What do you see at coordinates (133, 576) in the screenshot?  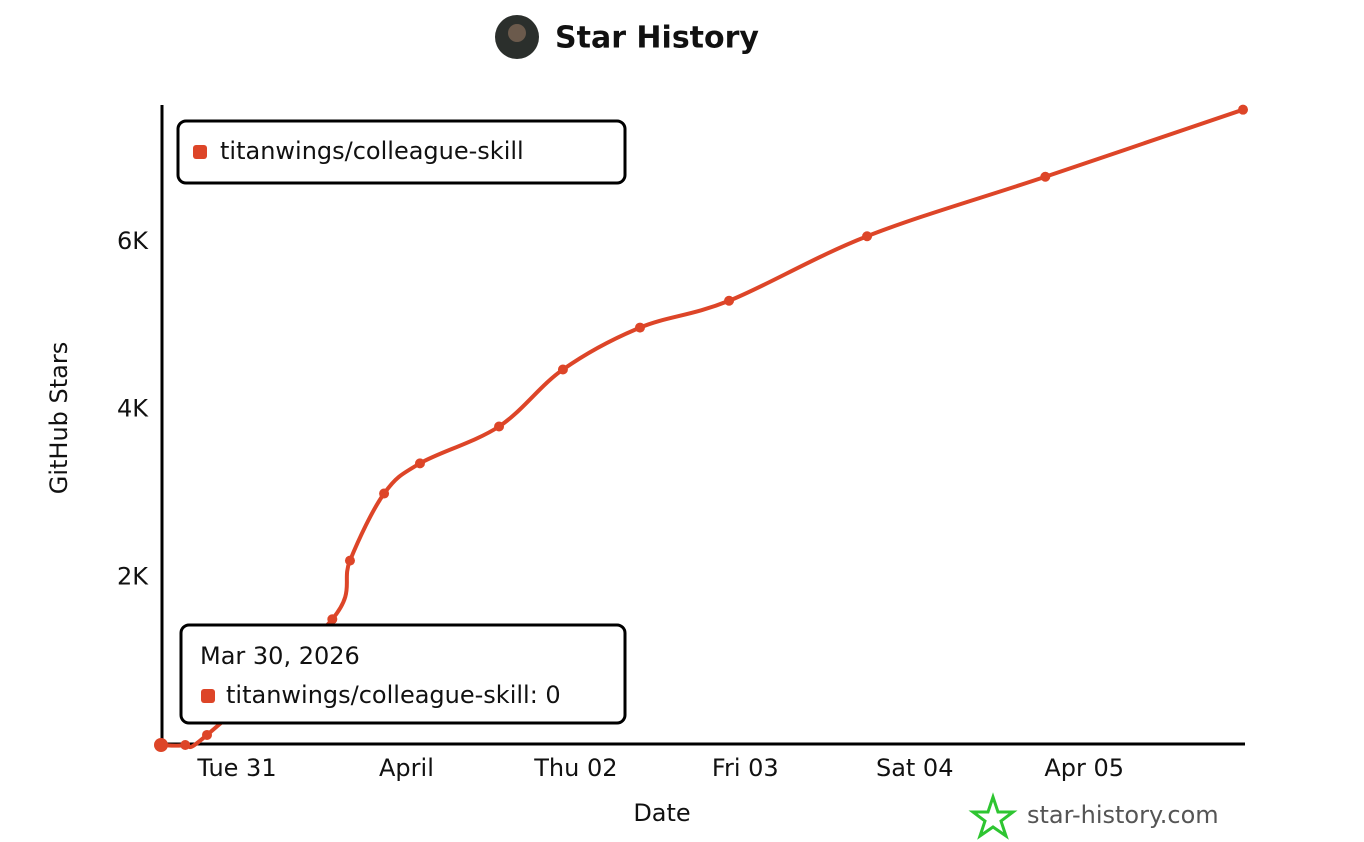 I see `y-tick-label: 2K` at bounding box center [133, 576].